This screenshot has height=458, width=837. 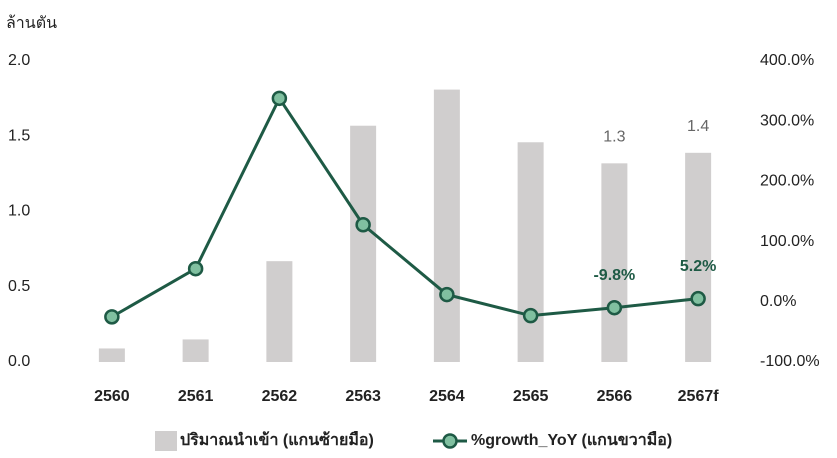 I want to click on y-axis-label: ล้านตัน, so click(x=31, y=23).